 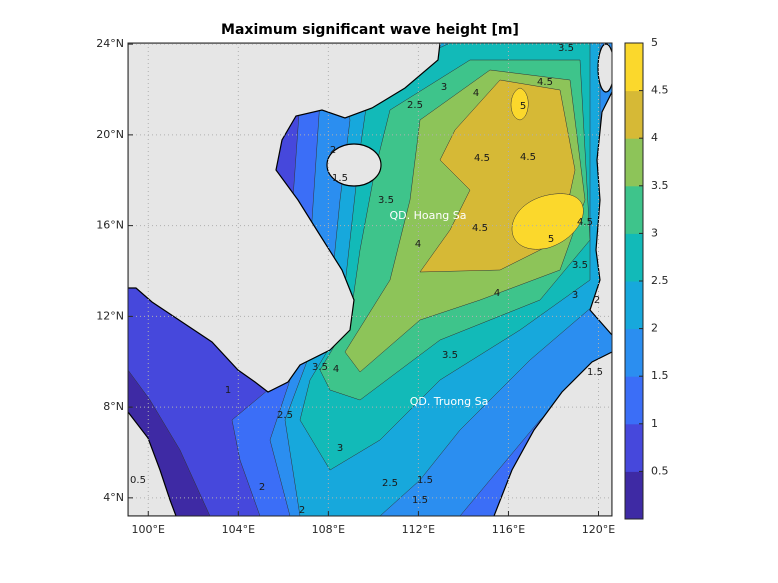 What do you see at coordinates (508, 529) in the screenshot?
I see `x-tick-label: 116°E` at bounding box center [508, 529].